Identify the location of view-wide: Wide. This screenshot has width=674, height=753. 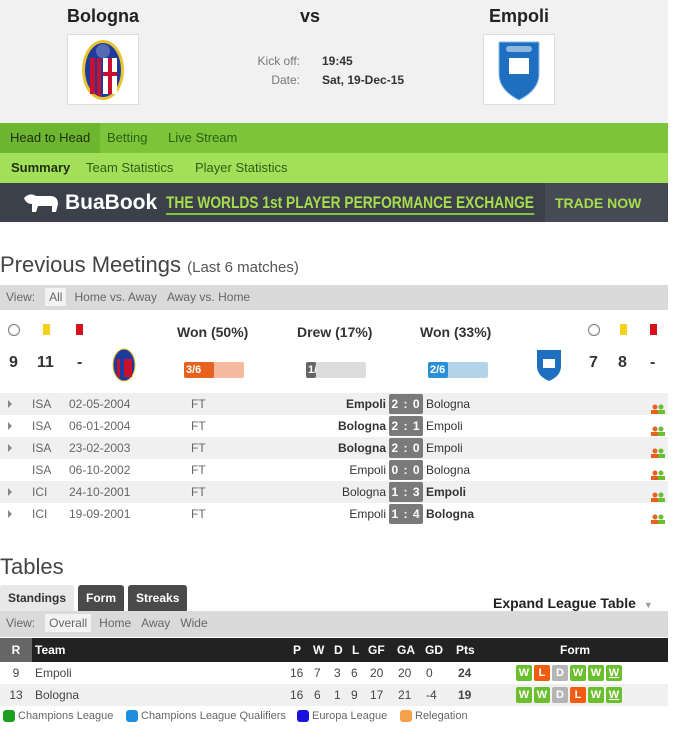
(194, 623).